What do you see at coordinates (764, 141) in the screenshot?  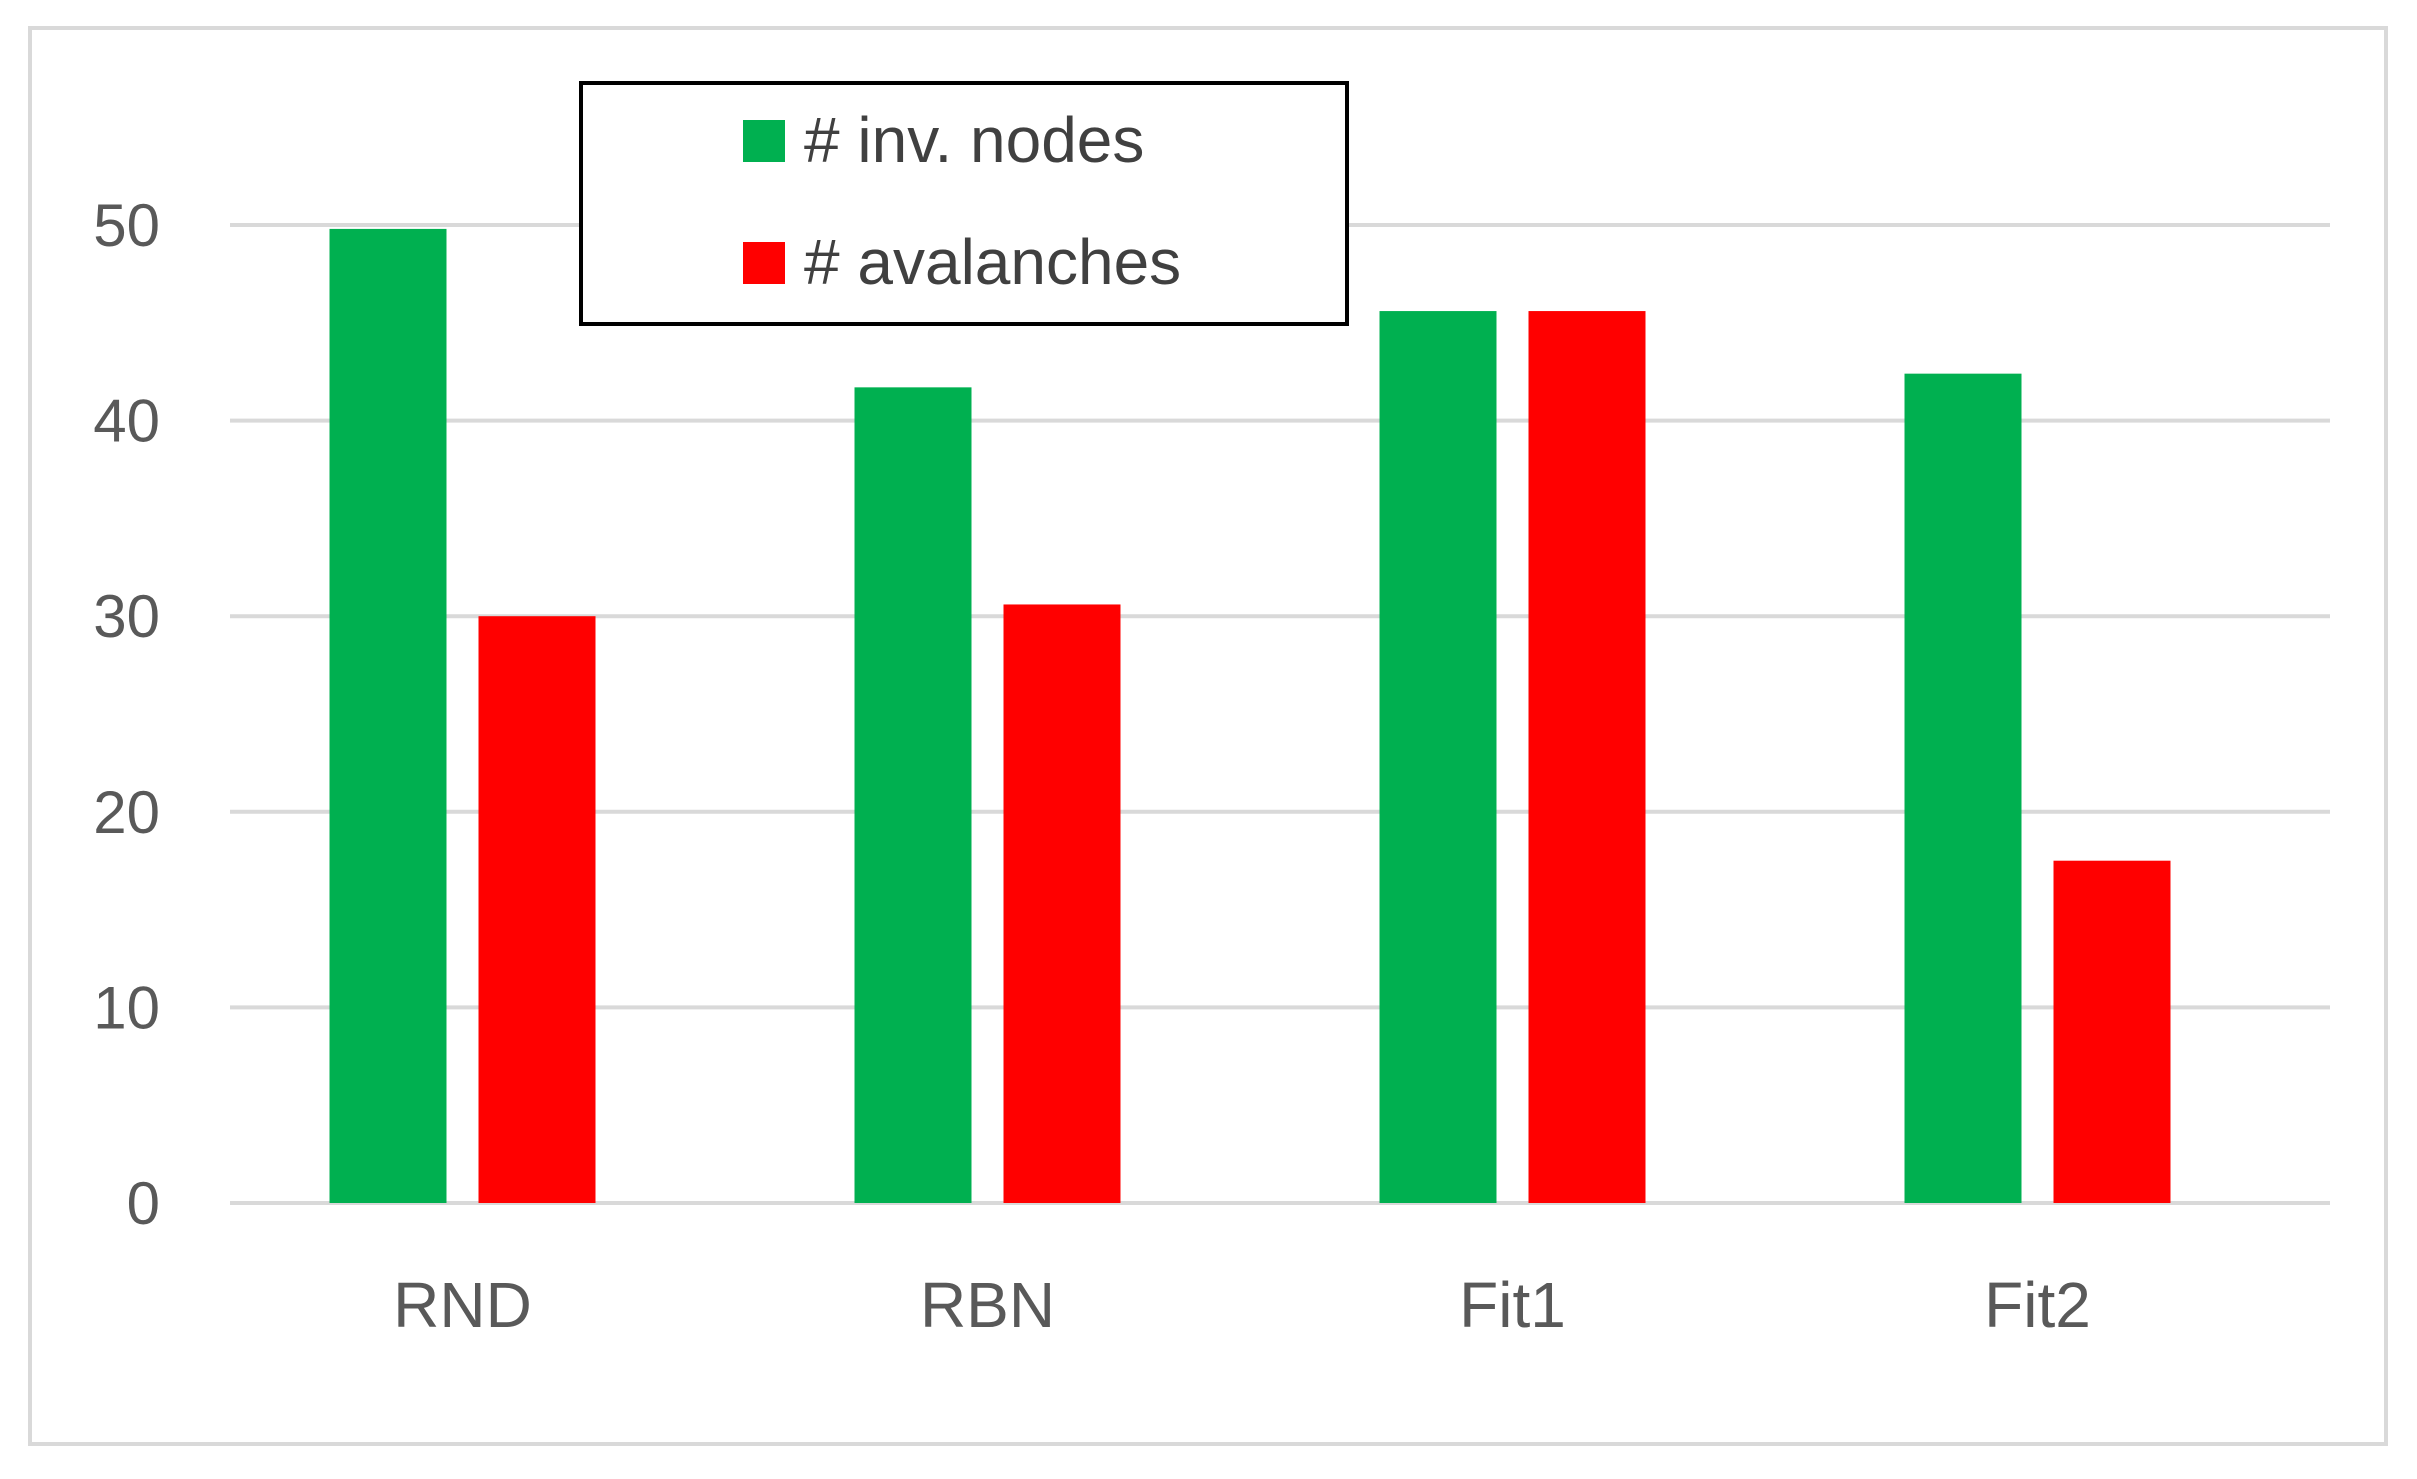 I see `legend-swatch-inv-nodes` at bounding box center [764, 141].